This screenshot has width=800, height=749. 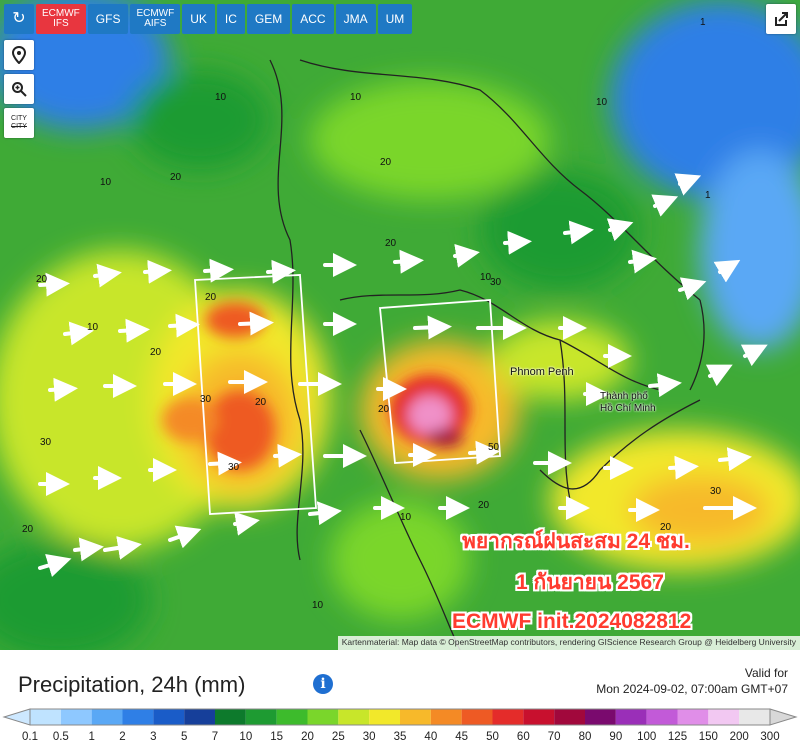 I want to click on scale-tick-label: 20, so click(x=307, y=737).